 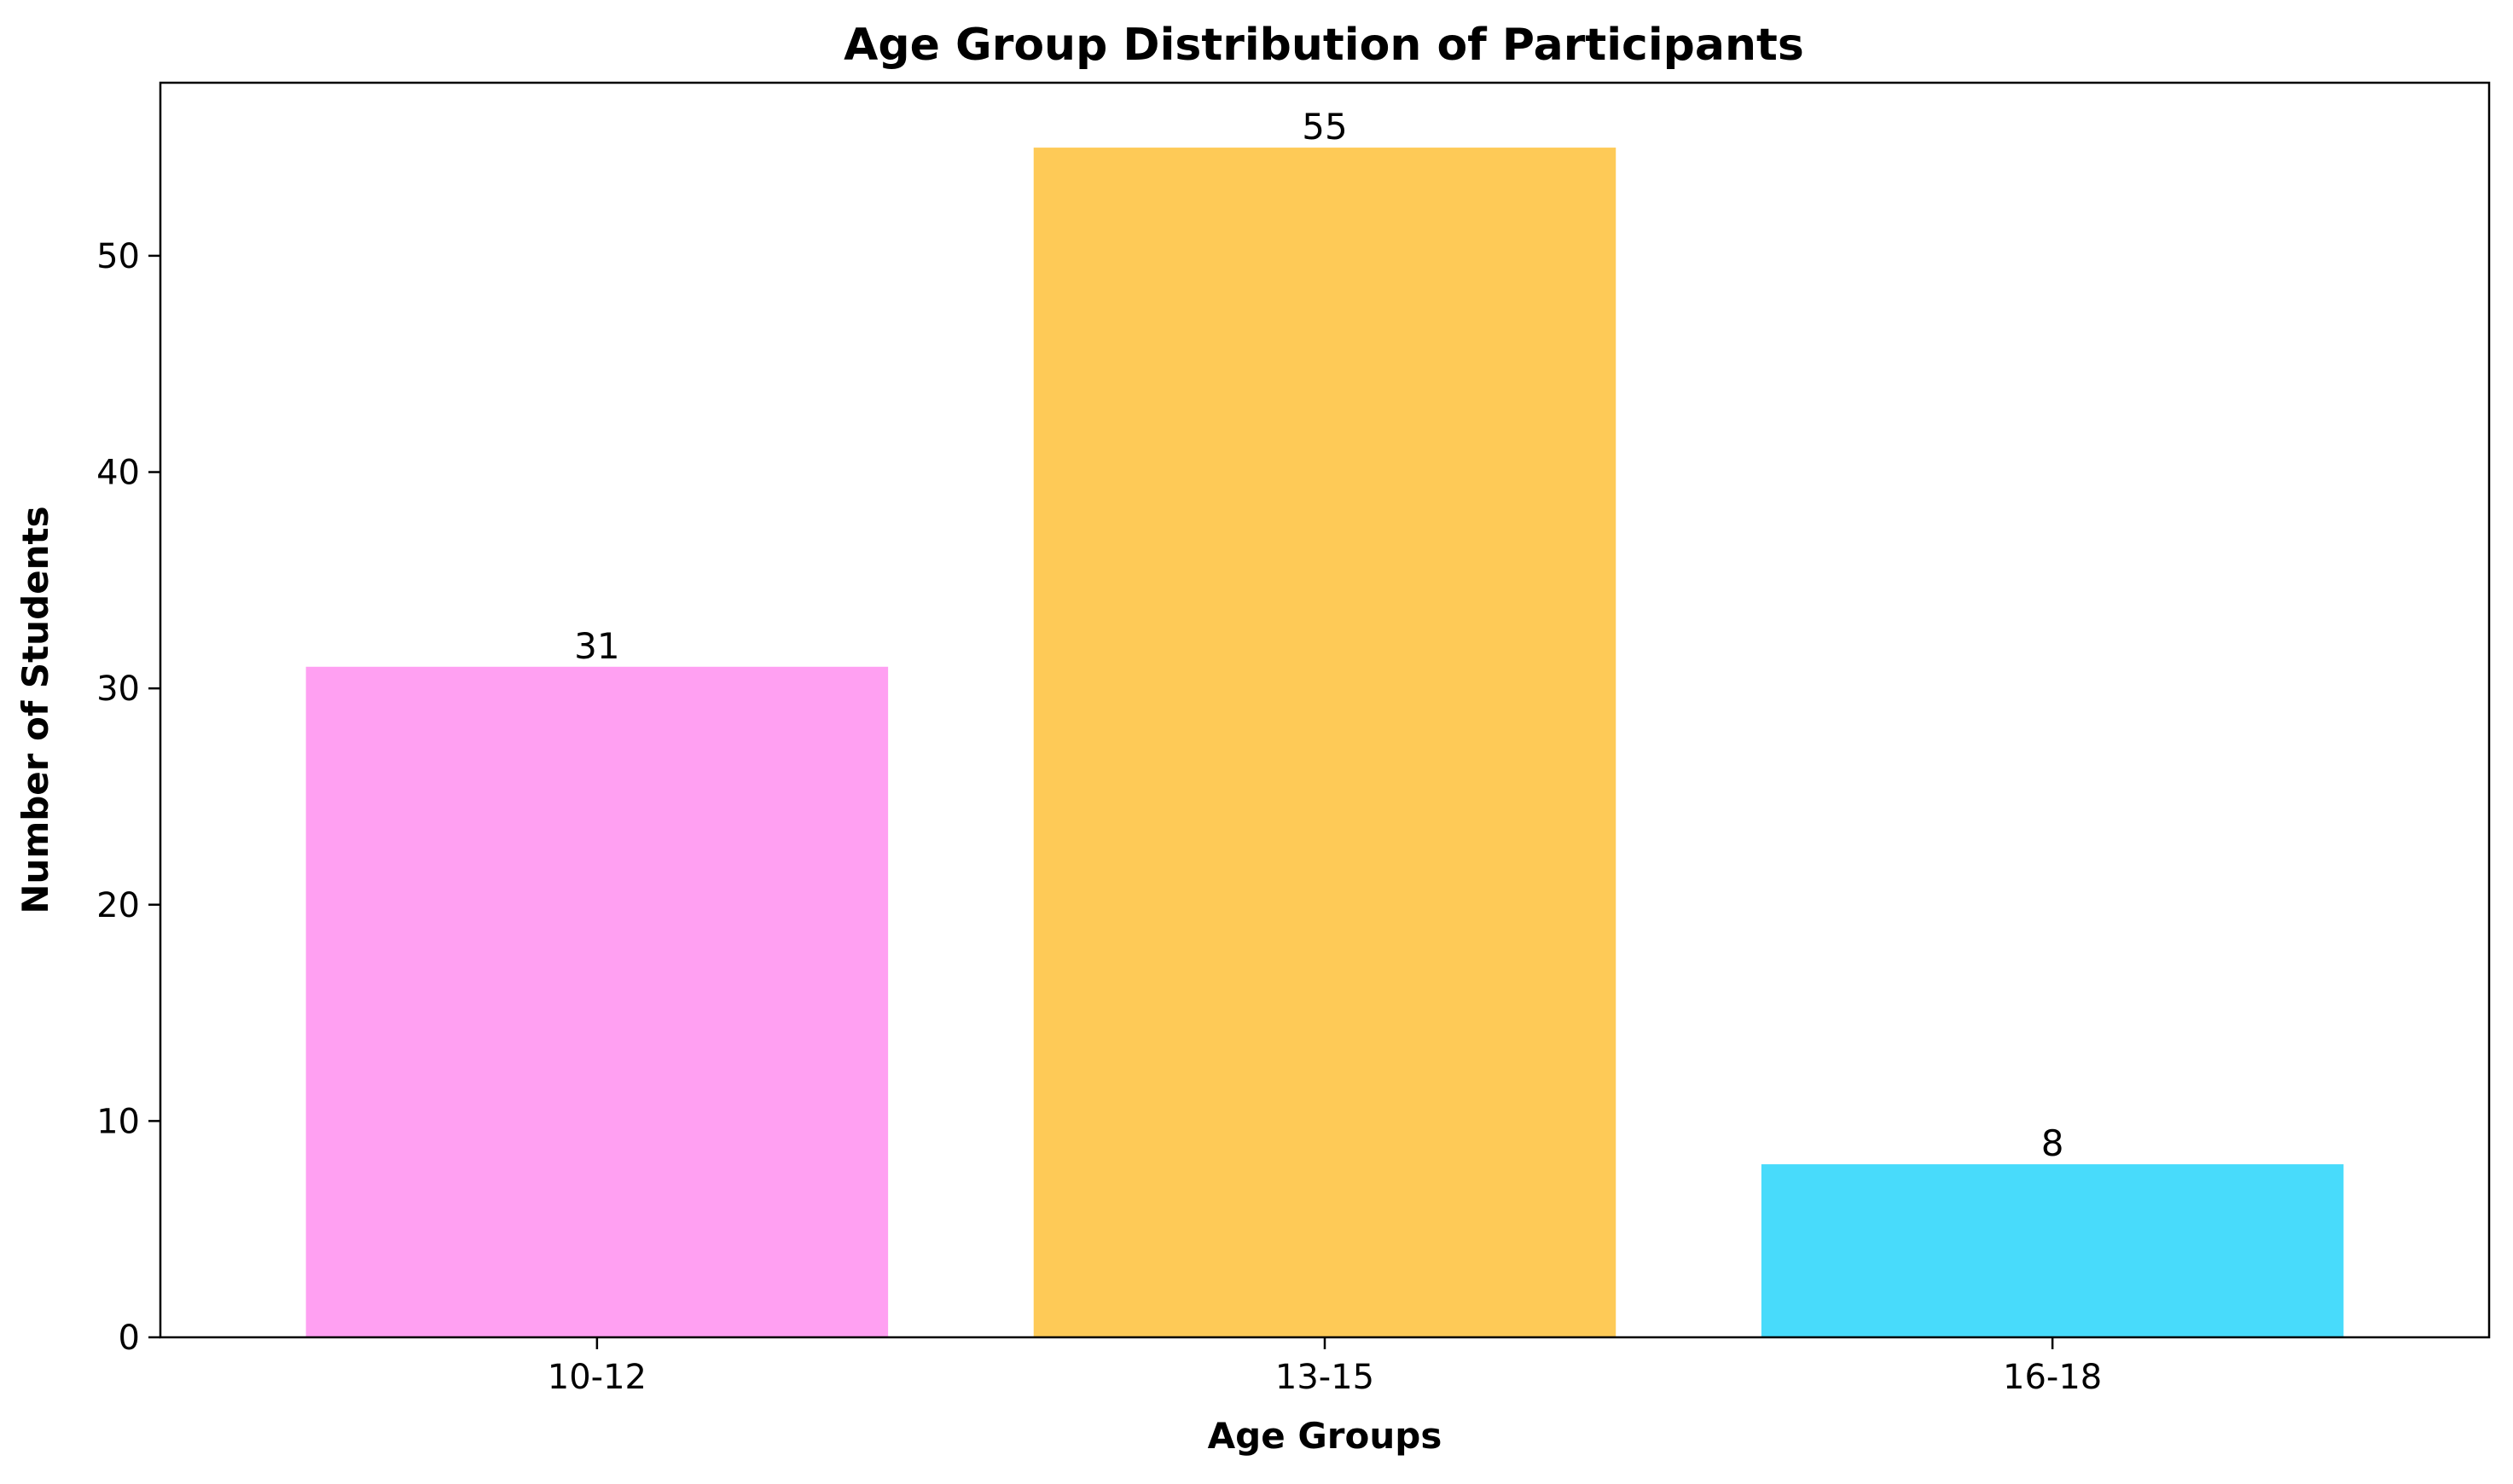 I want to click on x-tick-label-10-12: 10-12, so click(x=597, y=1377).